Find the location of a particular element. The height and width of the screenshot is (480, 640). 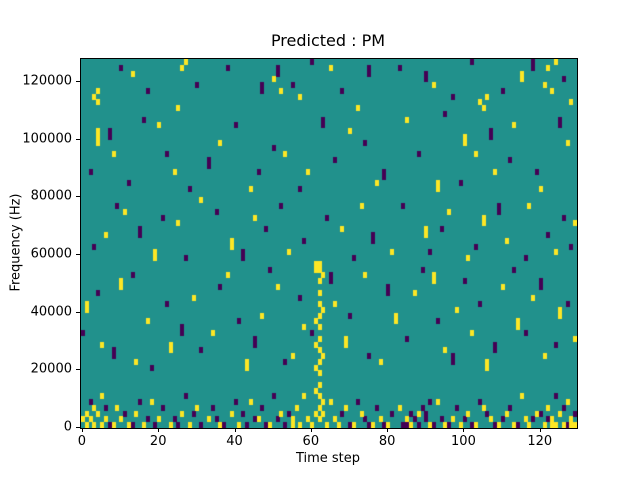

y-tick-label: 60000 is located at coordinates (51, 254).